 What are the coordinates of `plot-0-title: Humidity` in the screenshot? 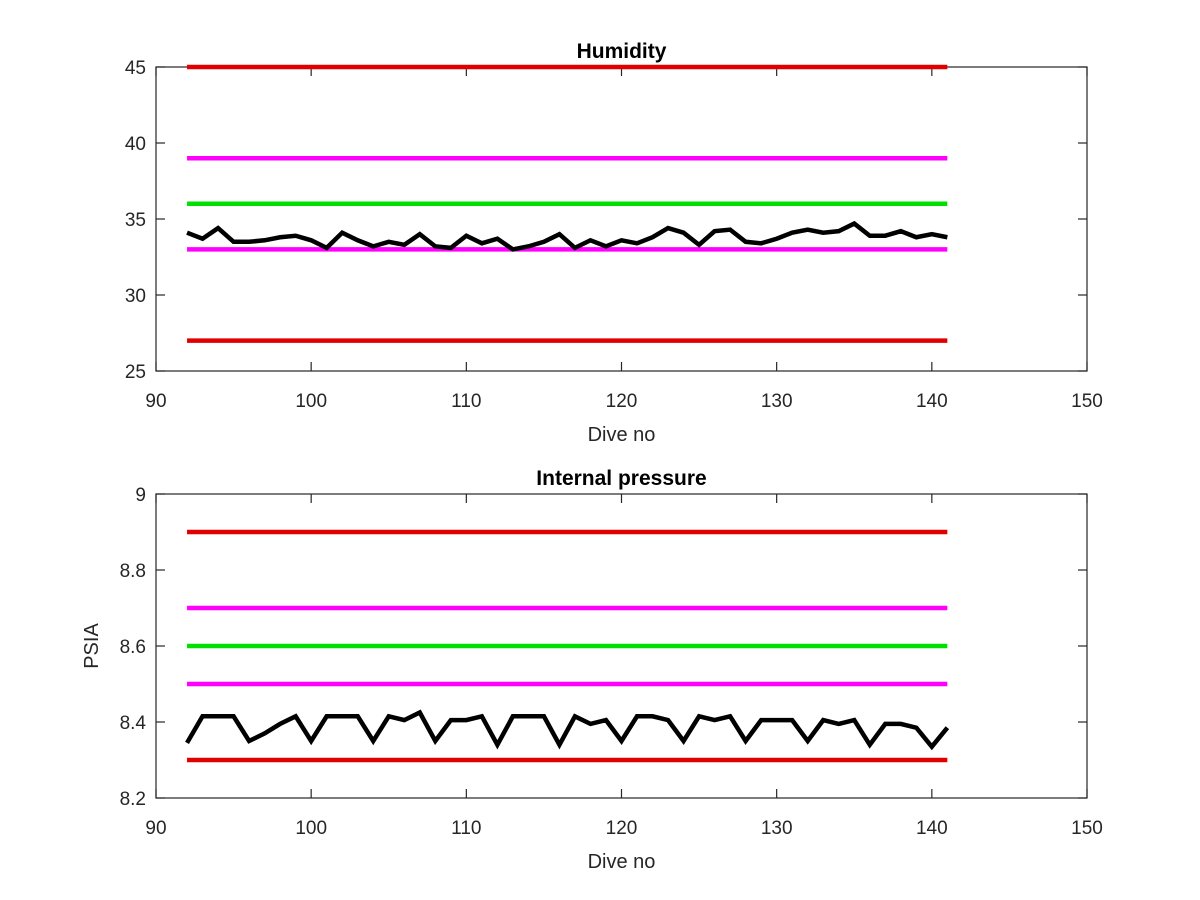 It's located at (622, 51).